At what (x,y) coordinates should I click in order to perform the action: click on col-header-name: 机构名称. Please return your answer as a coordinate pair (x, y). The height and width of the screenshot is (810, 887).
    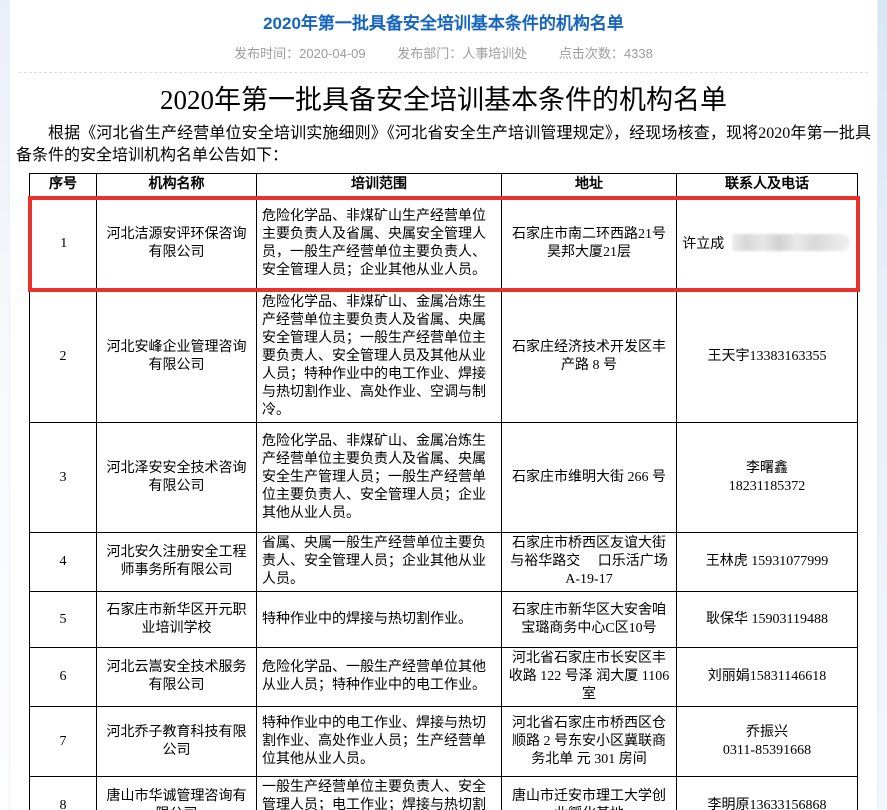
    Looking at the image, I should click on (176, 186).